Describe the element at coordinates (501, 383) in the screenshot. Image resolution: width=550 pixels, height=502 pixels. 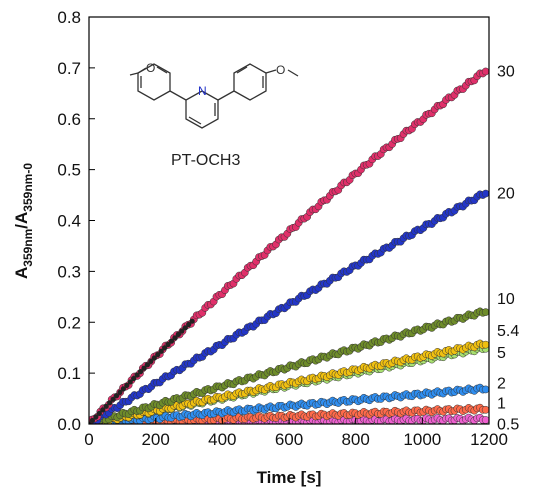
I see `series-label: 2` at that location.